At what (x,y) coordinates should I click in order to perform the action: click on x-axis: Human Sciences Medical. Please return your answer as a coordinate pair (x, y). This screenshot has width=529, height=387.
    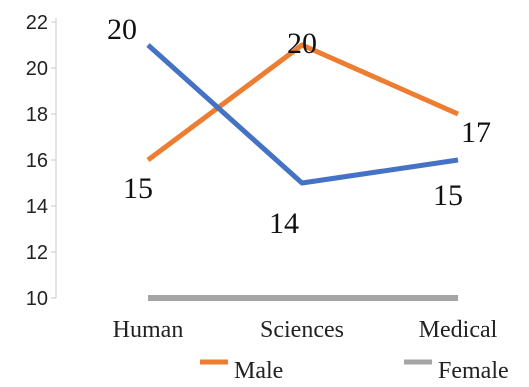
    Looking at the image, I should click on (305, 330).